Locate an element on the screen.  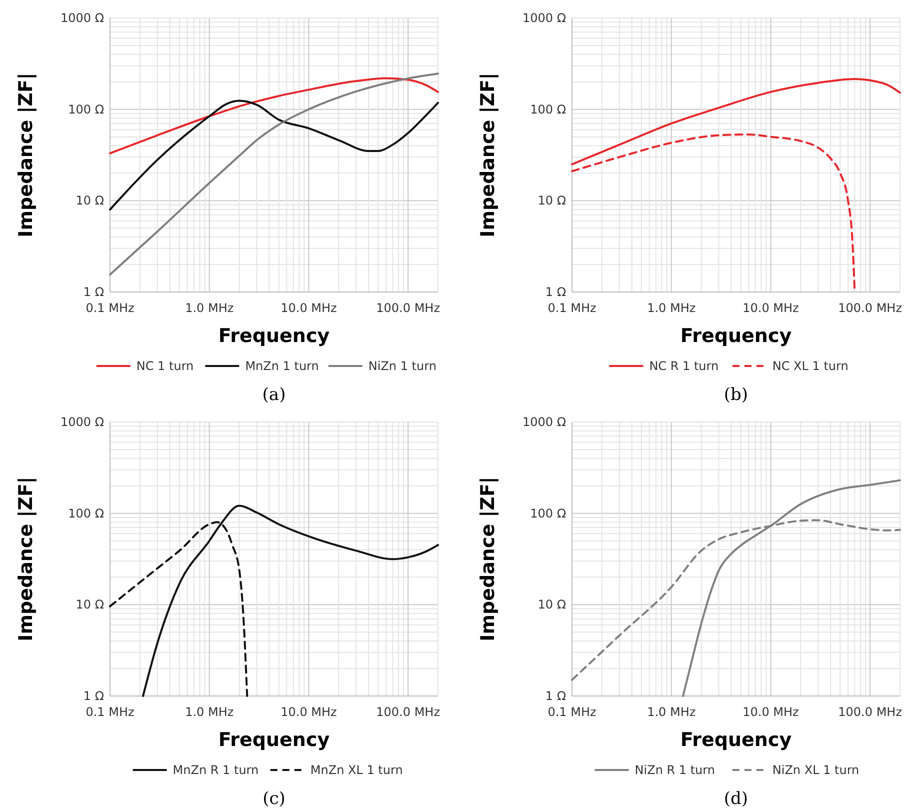
legend-label: NC R 1 turn is located at coordinates (684, 366).